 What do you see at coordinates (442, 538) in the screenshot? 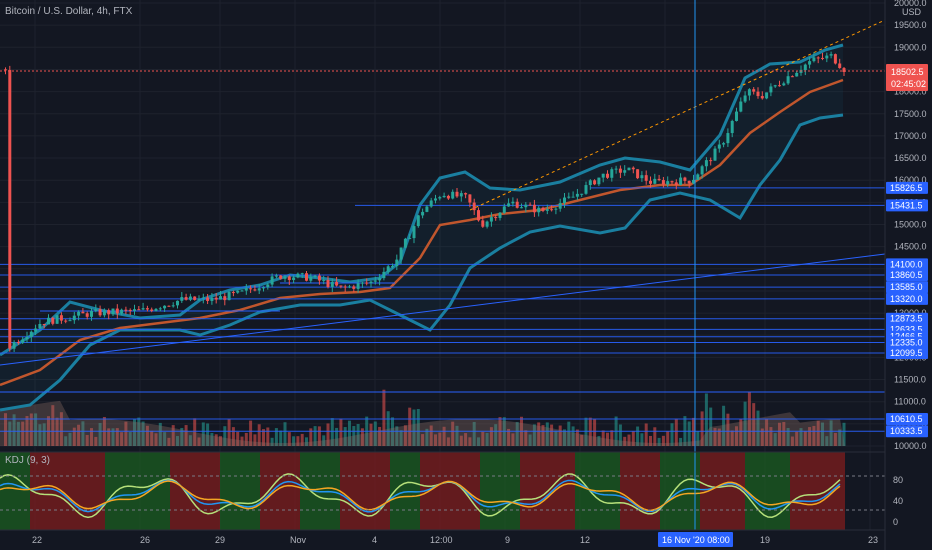
I see `time-axis: 22 26 29 Nov 4 12:00 9 12 19 23 16 Nov '20 08:00` at bounding box center [442, 538].